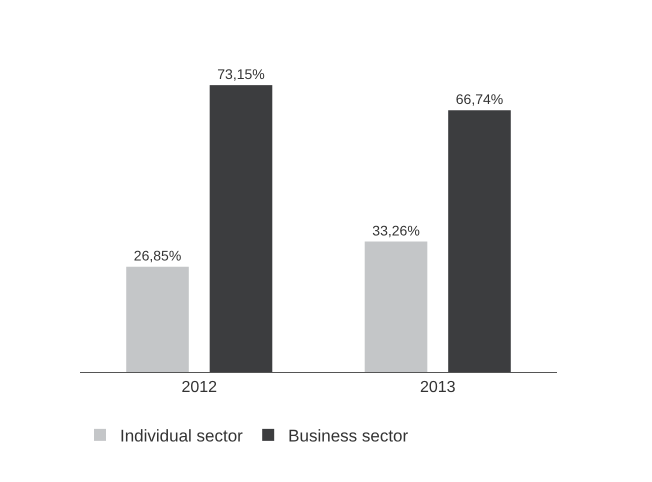 The width and height of the screenshot is (652, 482). Describe the element at coordinates (199, 387) in the screenshot. I see `x-tick-label: 2012` at that location.